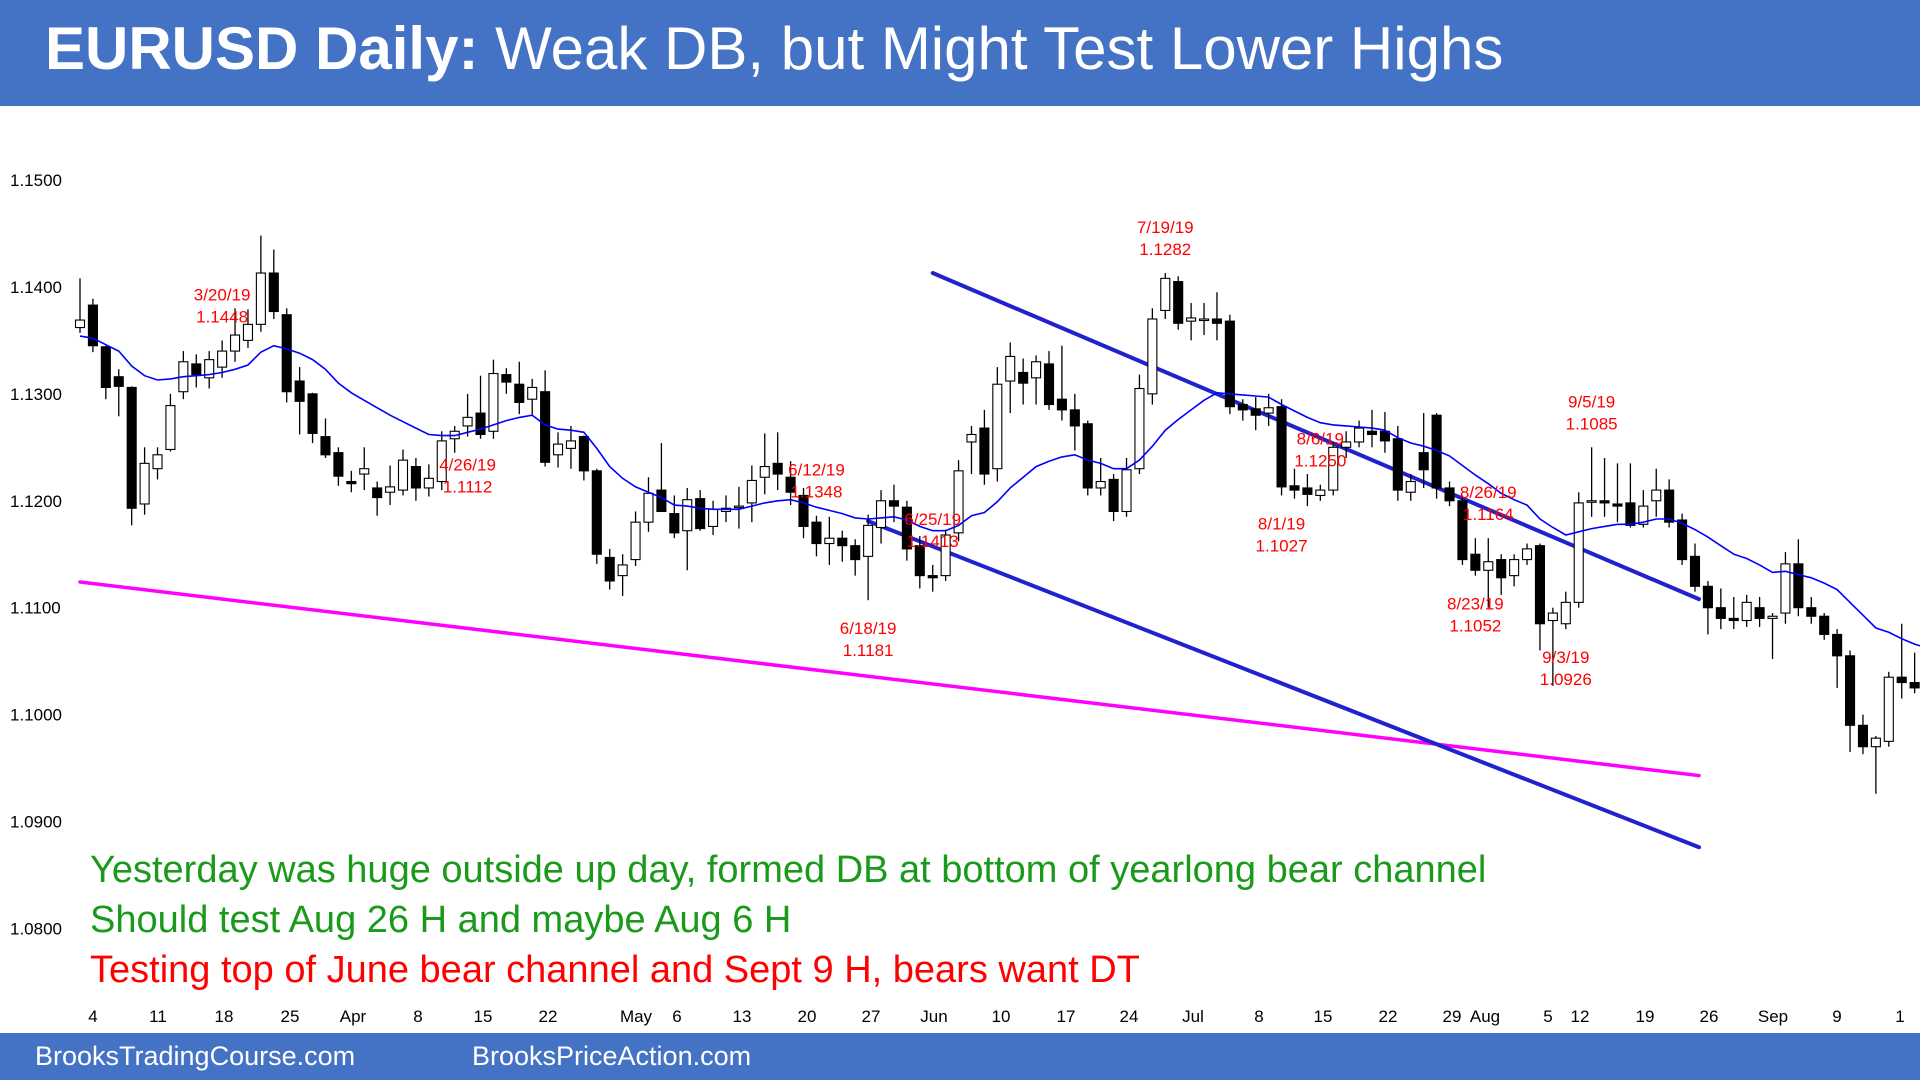 The height and width of the screenshot is (1080, 1920). What do you see at coordinates (1388, 1016) in the screenshot?
I see `x-tick-label: 22` at bounding box center [1388, 1016].